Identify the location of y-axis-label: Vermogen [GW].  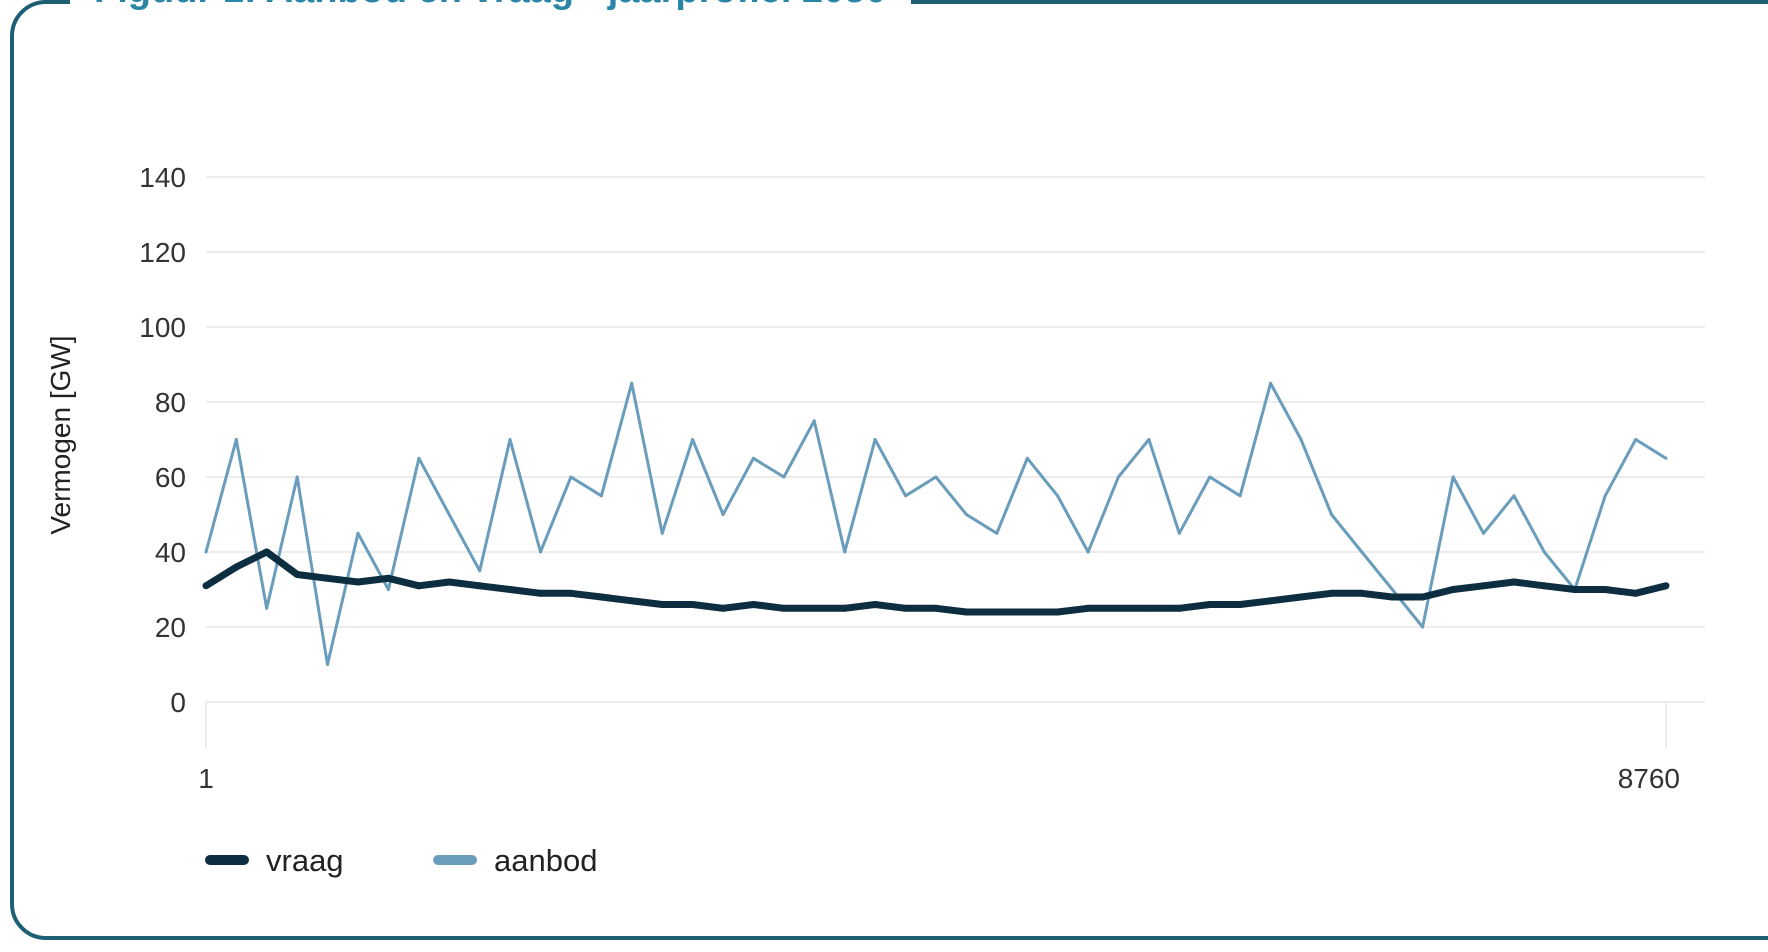
(60, 434).